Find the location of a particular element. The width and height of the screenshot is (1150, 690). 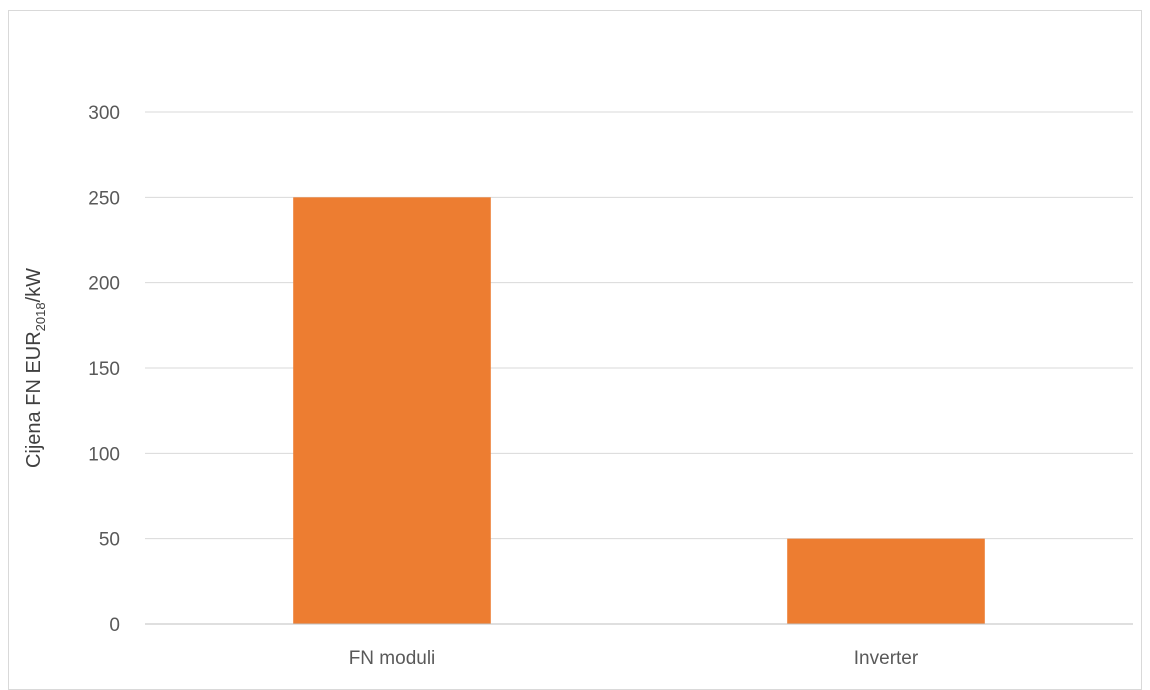

y-tick-label: 100 is located at coordinates (104, 454).